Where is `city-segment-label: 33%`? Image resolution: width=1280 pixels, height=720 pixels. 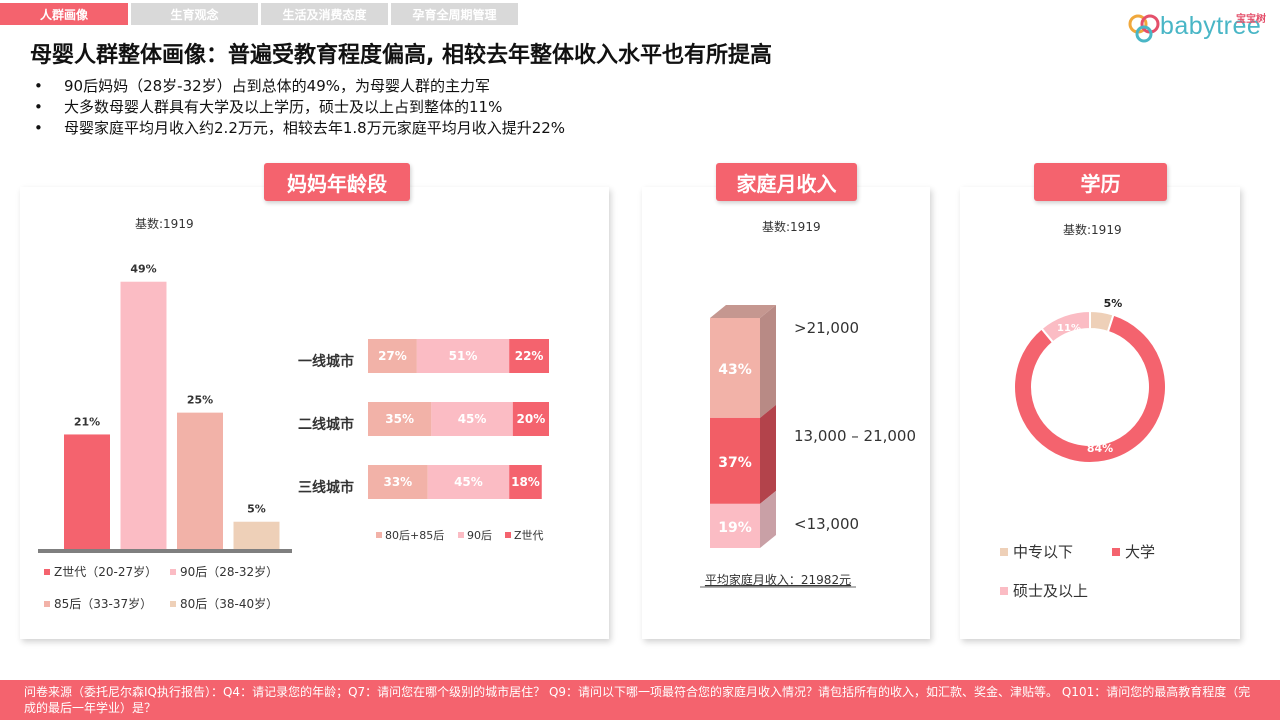
city-segment-label: 33% is located at coordinates (397, 482).